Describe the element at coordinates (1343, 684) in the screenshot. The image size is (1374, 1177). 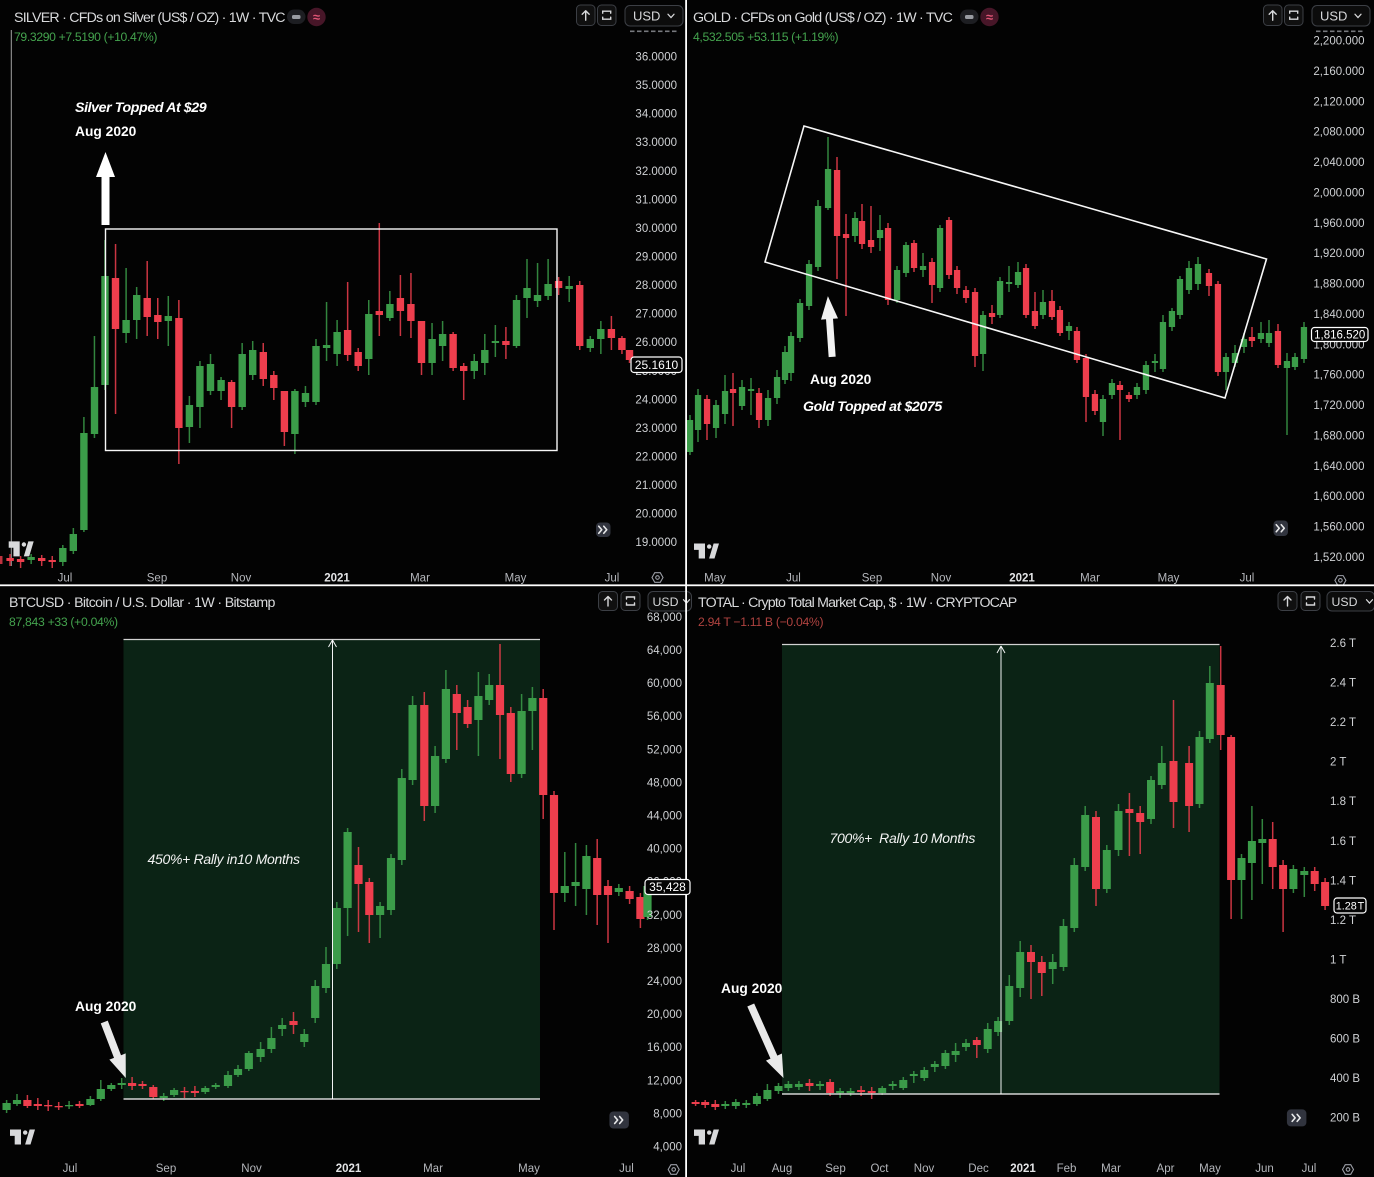
I see `svg-text: 2.4 T` at that location.